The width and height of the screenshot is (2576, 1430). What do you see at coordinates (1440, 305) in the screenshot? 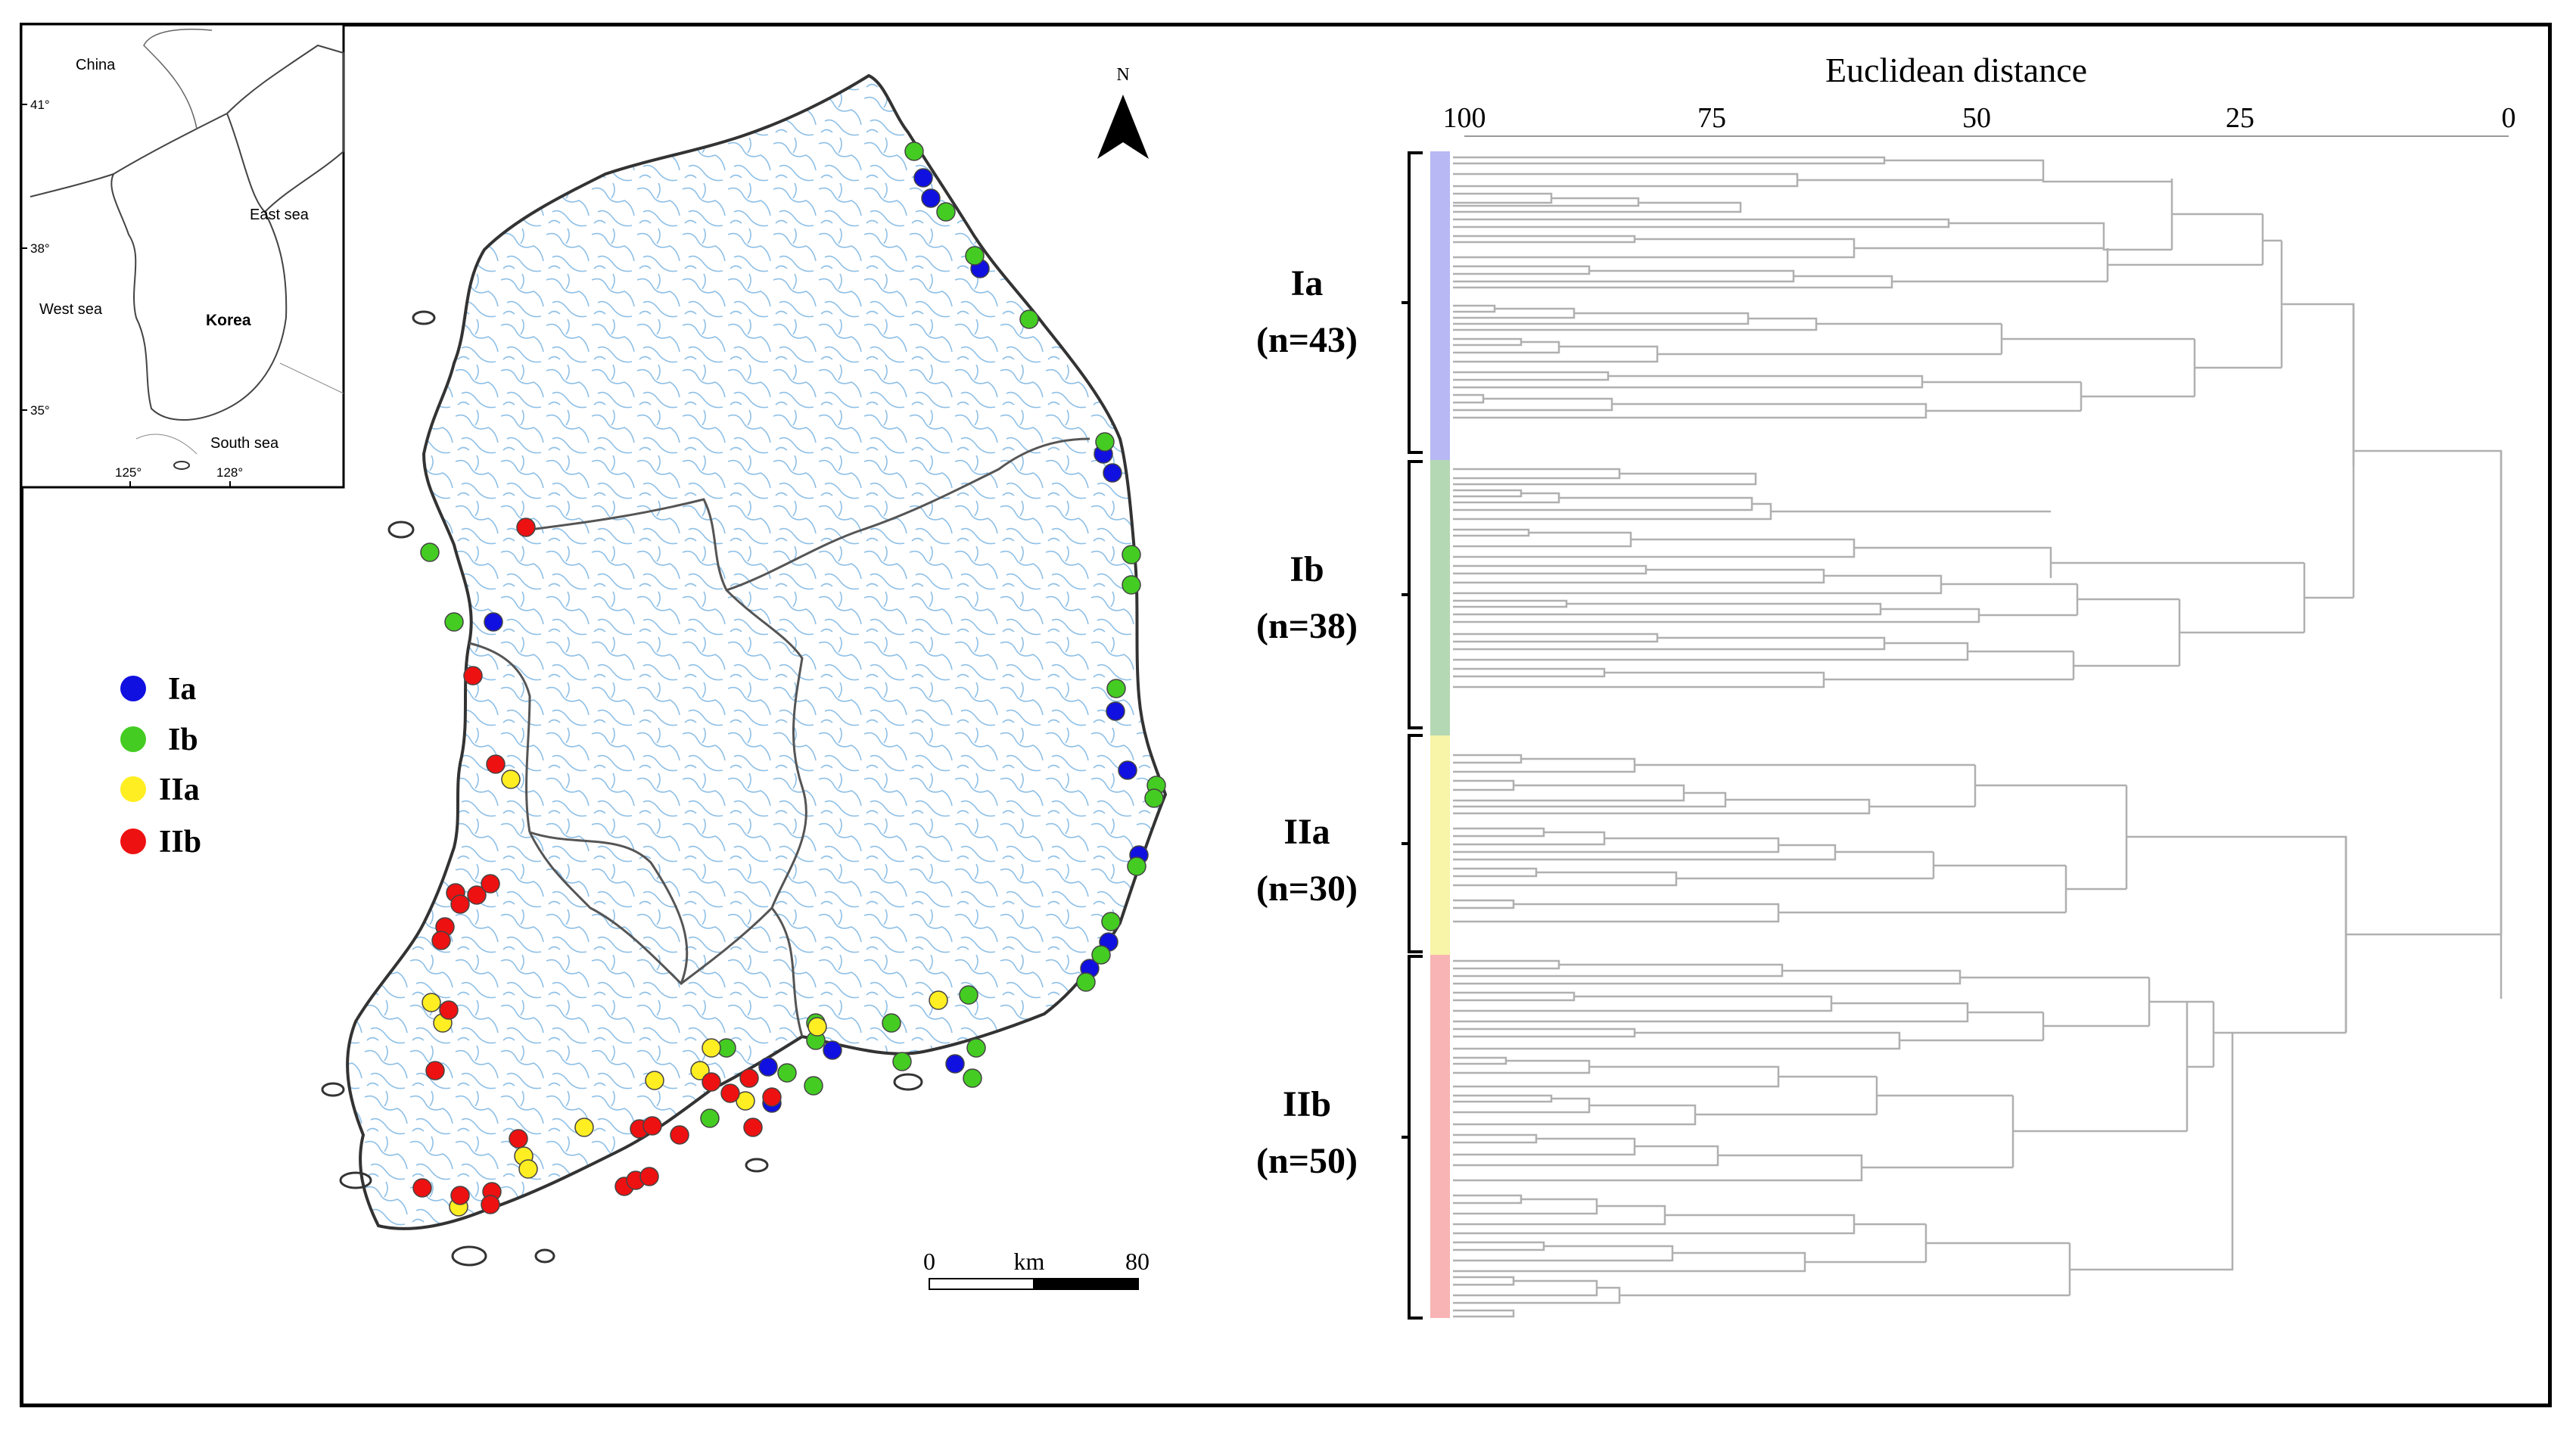
I see `cluster-strip-ia` at bounding box center [1440, 305].